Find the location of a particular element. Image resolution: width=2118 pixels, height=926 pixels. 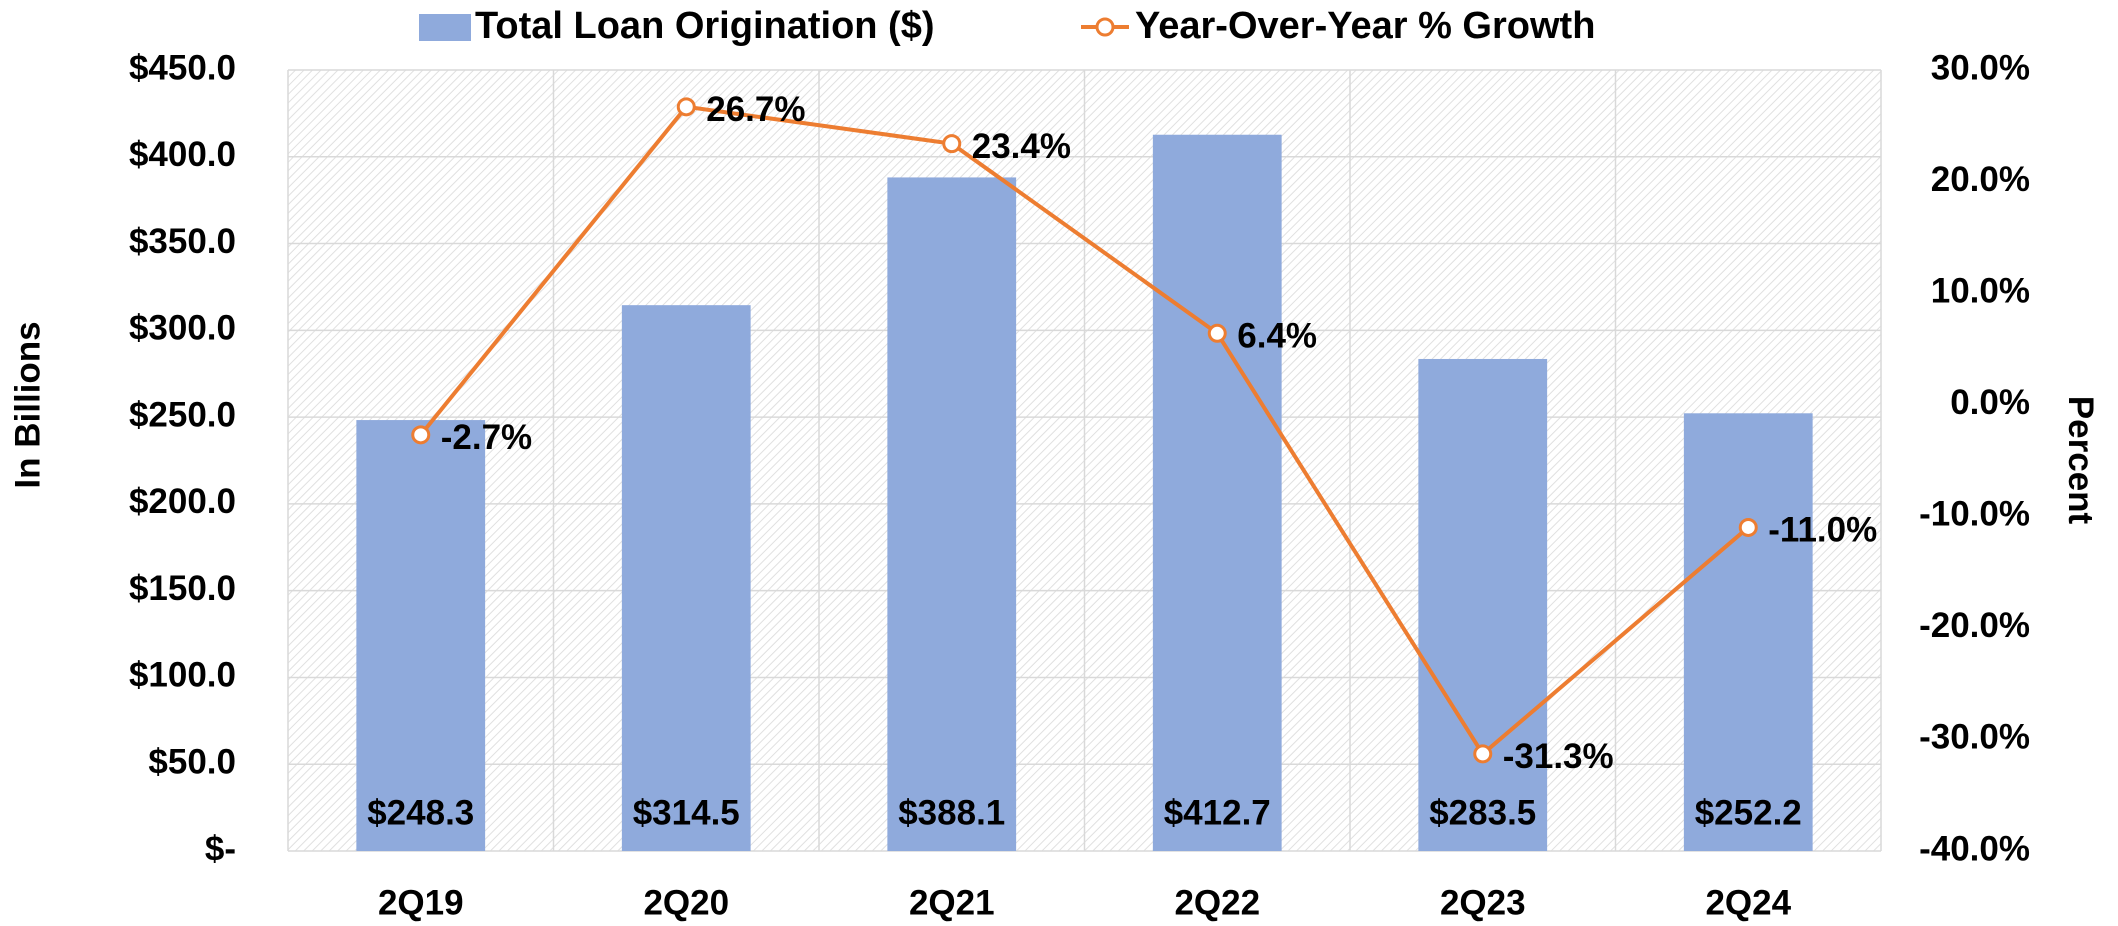

y-tick-label: $350.0 is located at coordinates (182, 241).